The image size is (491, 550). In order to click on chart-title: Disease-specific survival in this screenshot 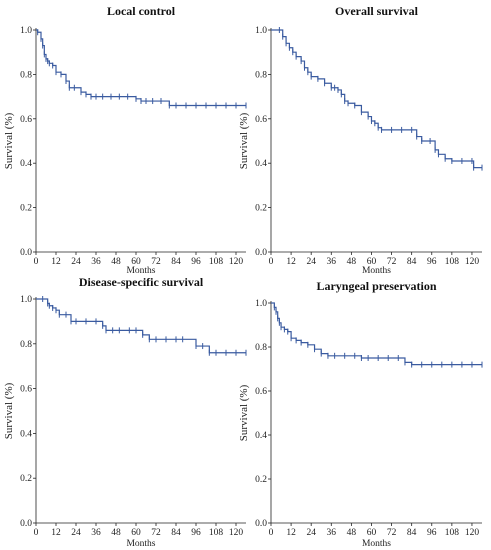, I will do `click(141, 282)`.